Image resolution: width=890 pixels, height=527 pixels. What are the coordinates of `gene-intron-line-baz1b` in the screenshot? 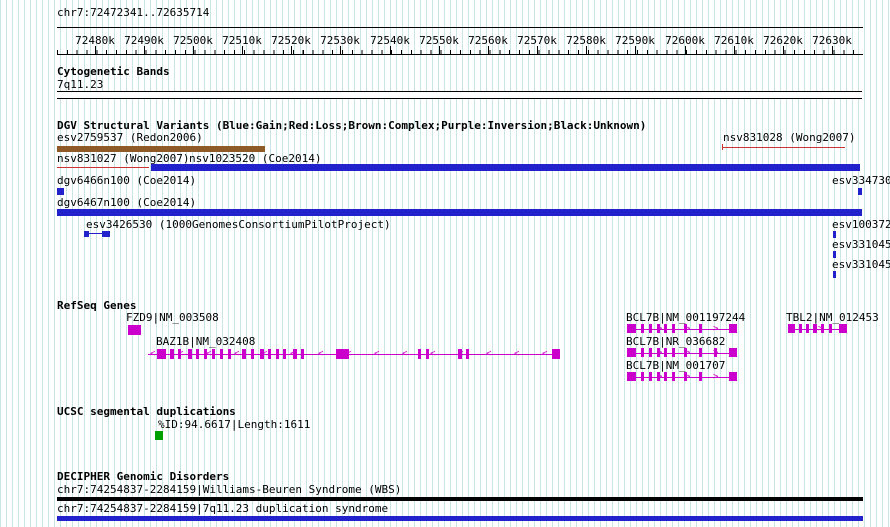 It's located at (354, 354).